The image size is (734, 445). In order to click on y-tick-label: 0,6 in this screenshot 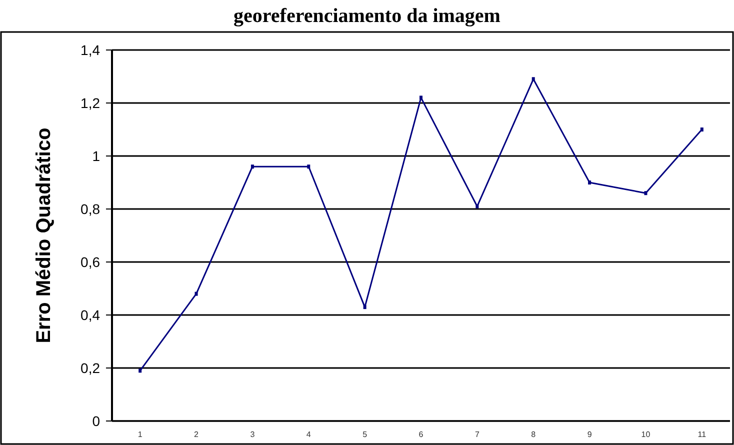, I will do `click(90, 262)`.